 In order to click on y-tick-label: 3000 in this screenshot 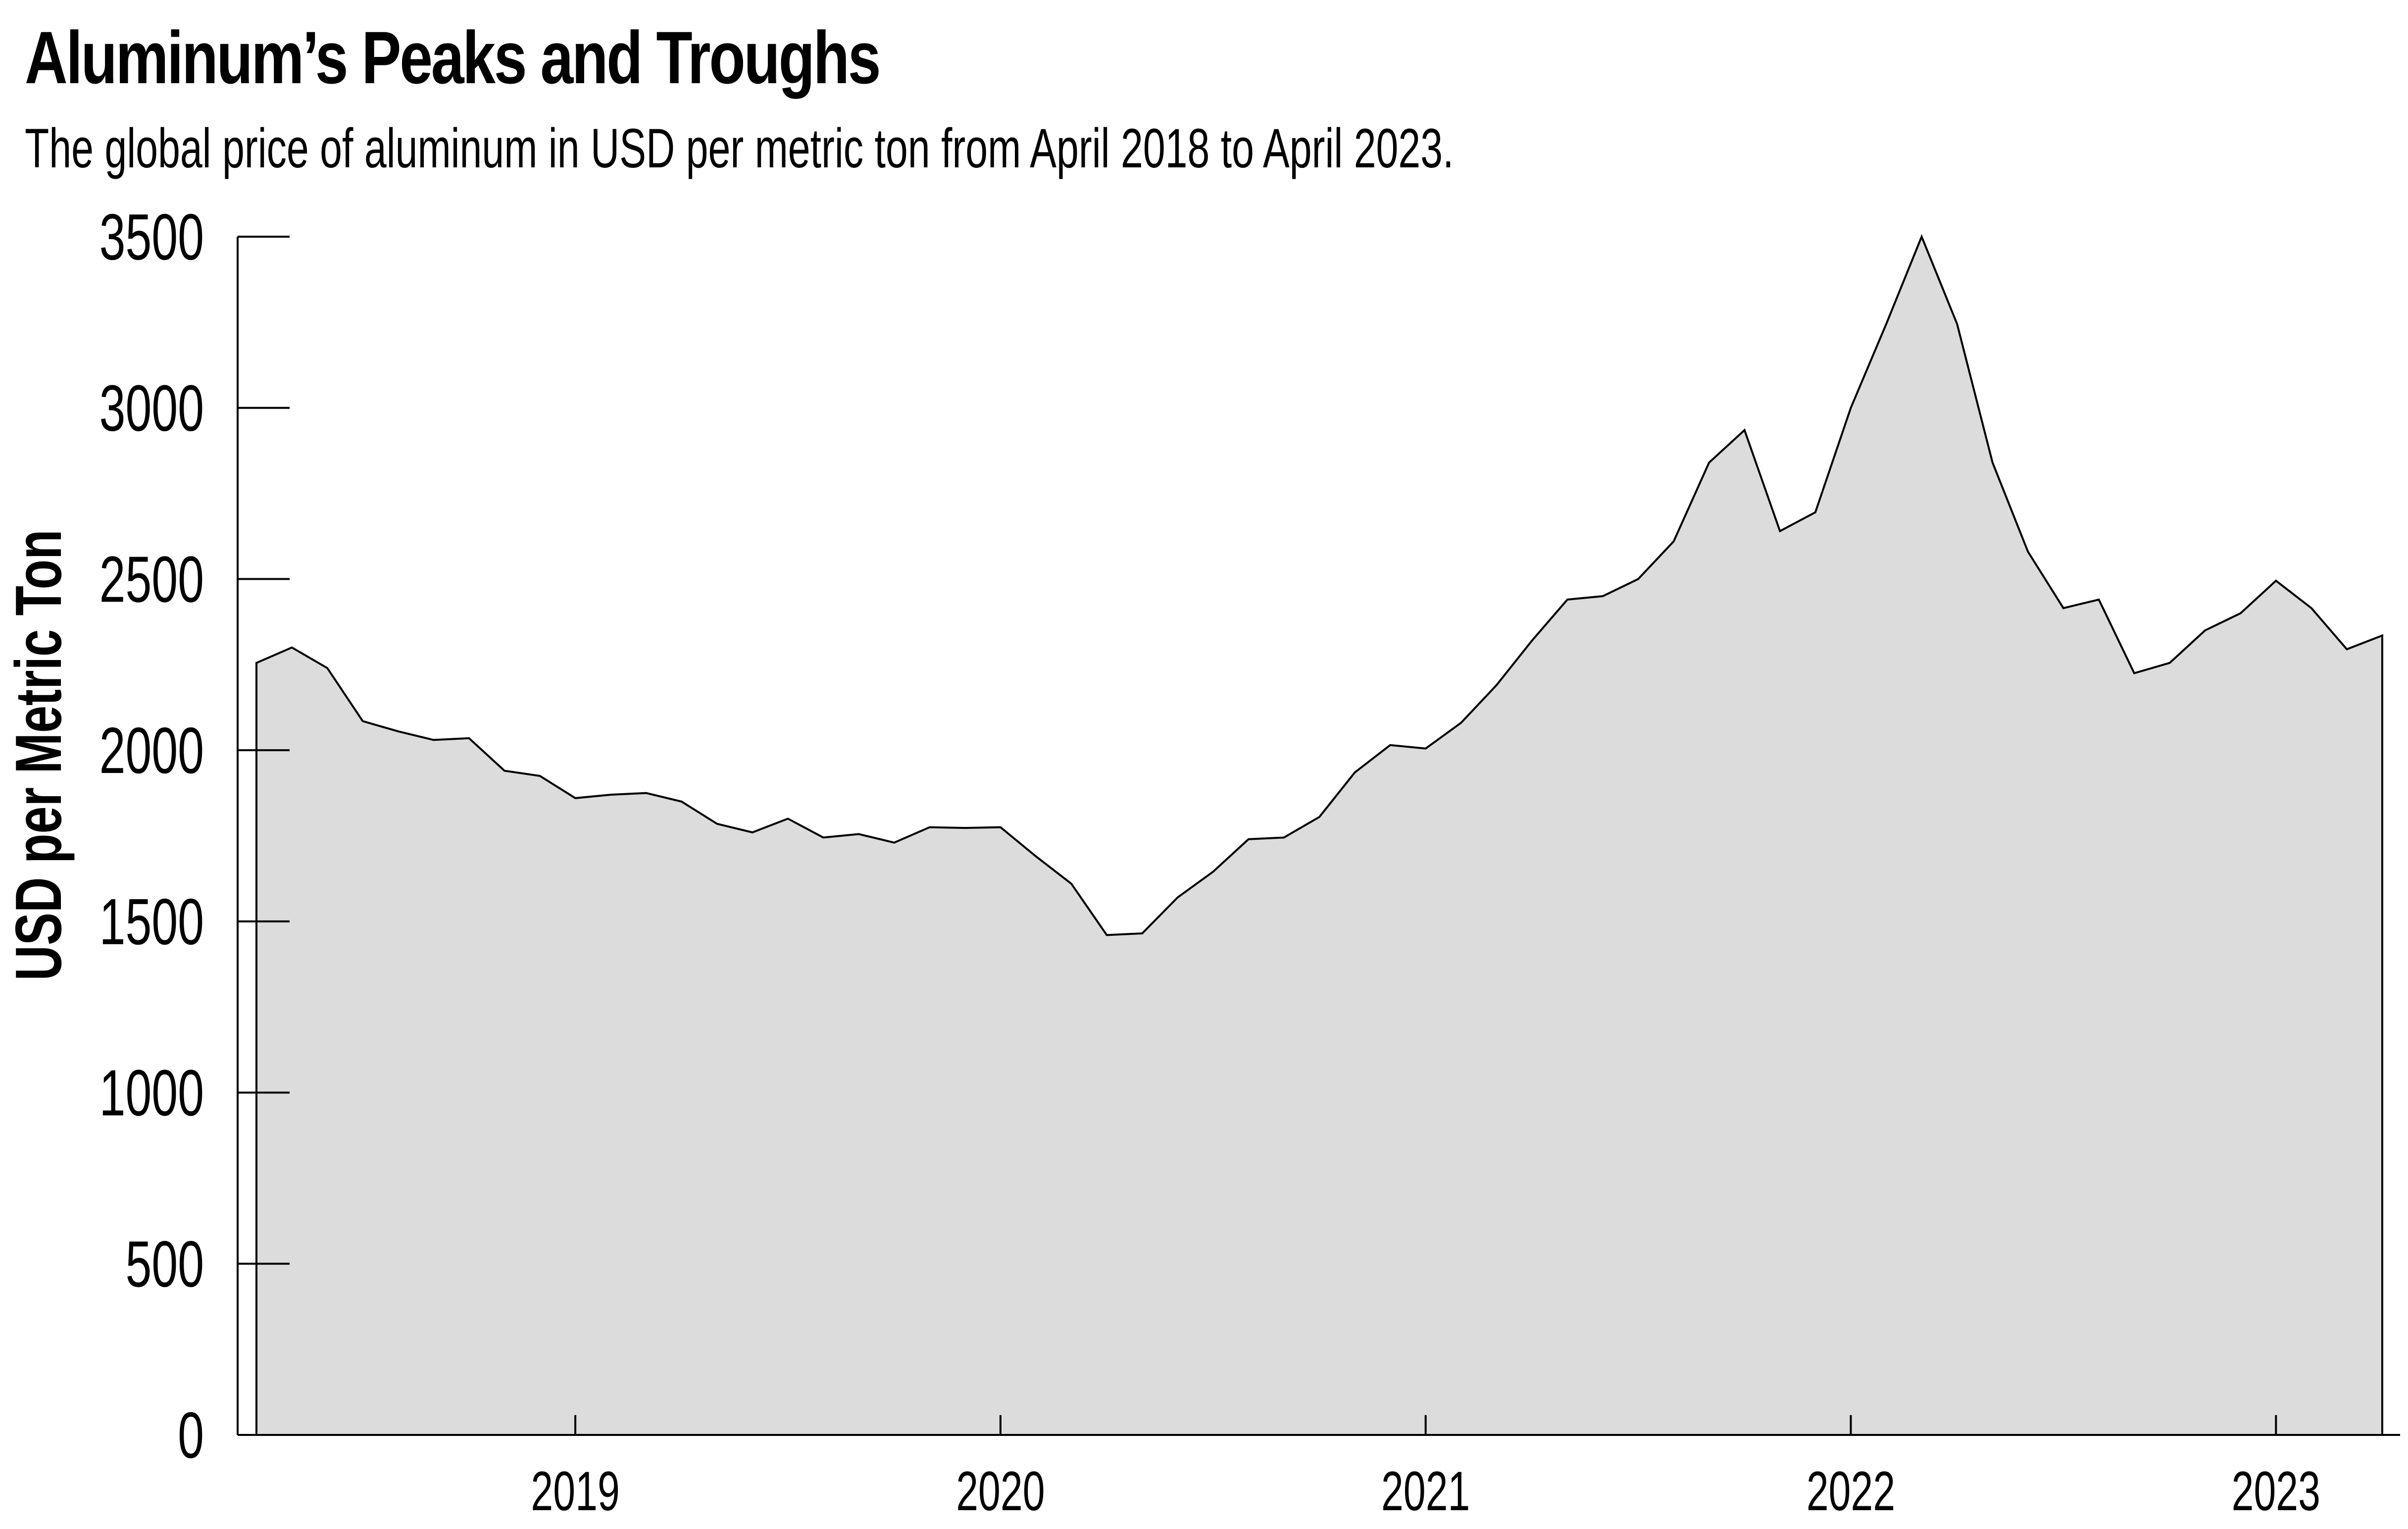, I will do `click(152, 408)`.